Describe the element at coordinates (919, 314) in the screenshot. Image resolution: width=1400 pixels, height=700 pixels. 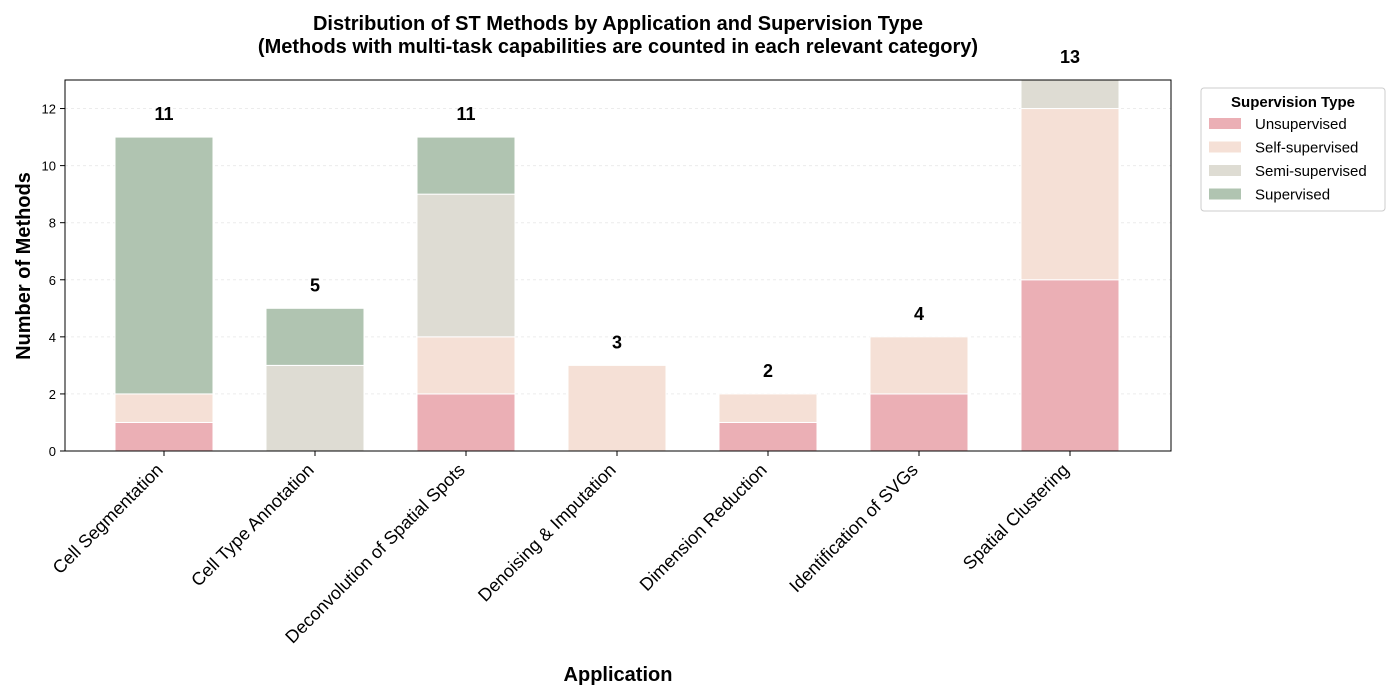
I see `total-label: 4` at that location.